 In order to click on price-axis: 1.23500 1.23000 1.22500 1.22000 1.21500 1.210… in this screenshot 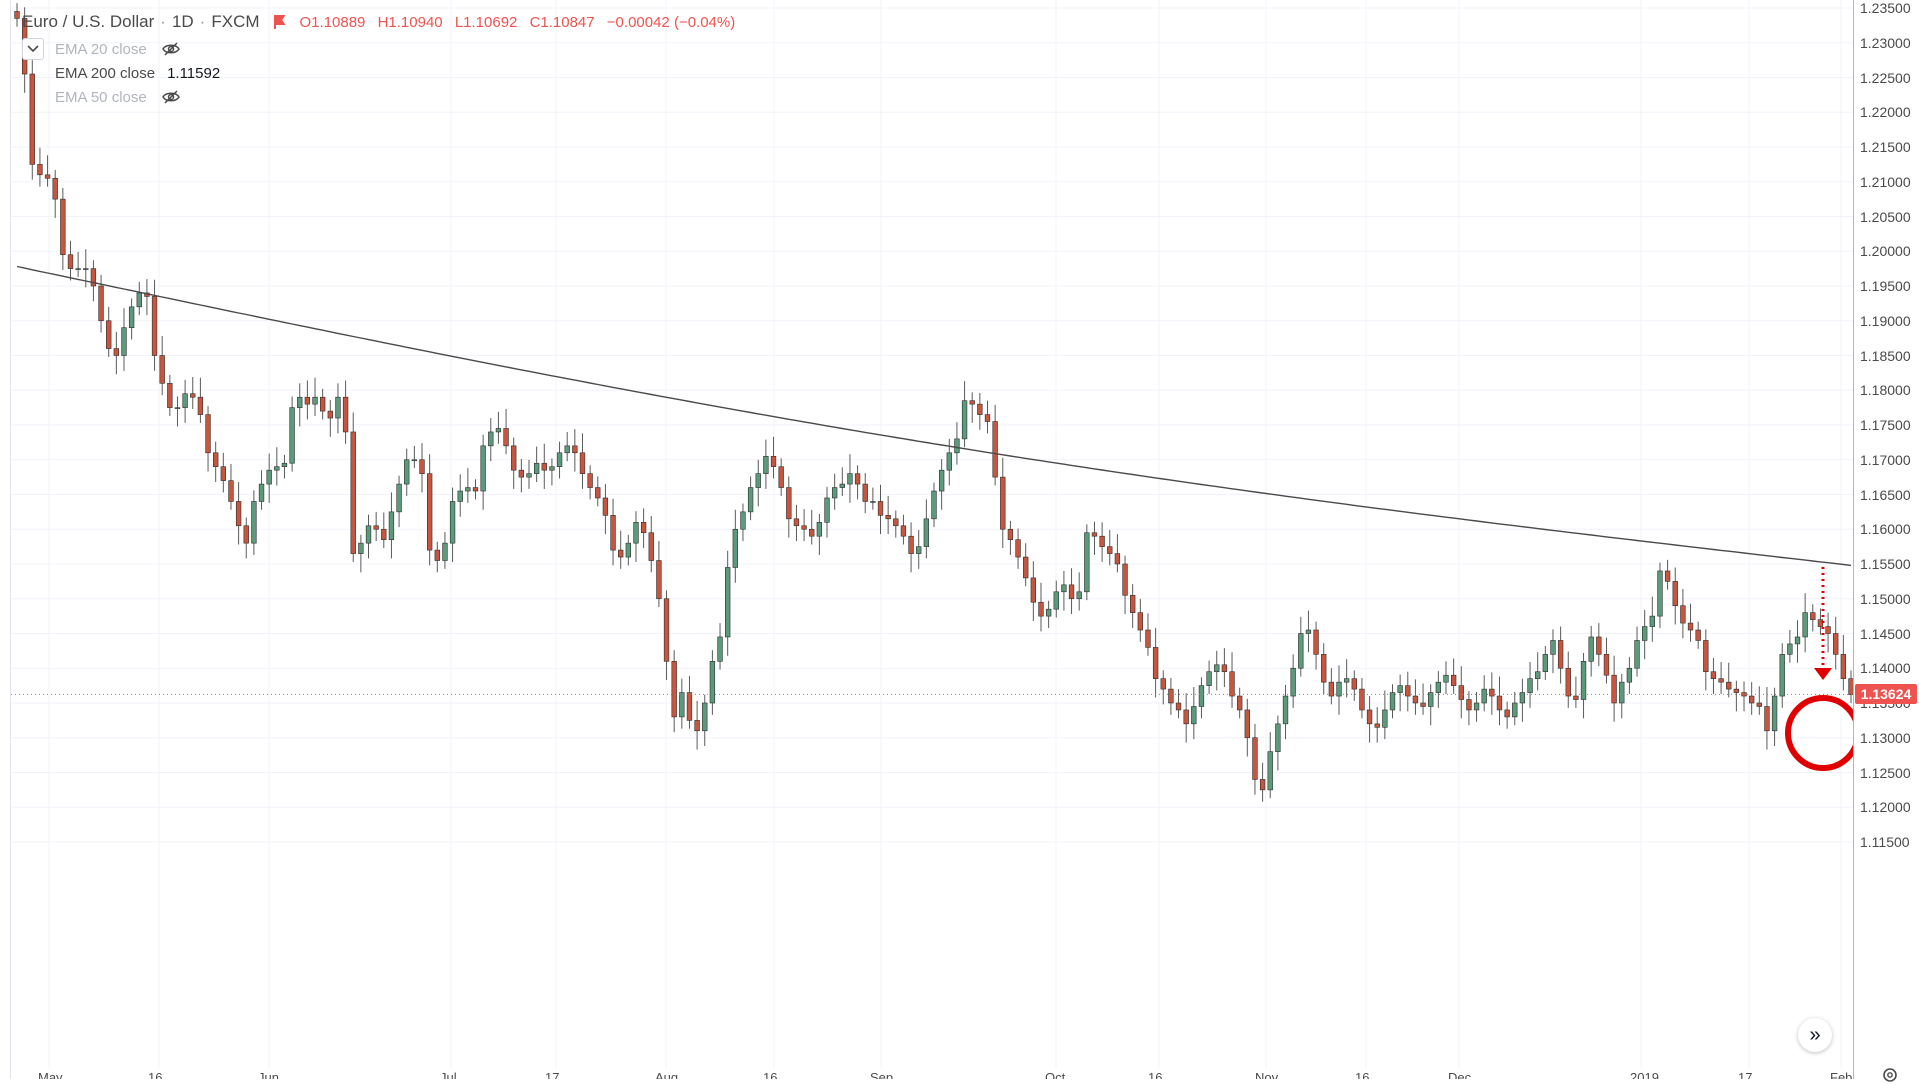, I will do `click(1886, 539)`.